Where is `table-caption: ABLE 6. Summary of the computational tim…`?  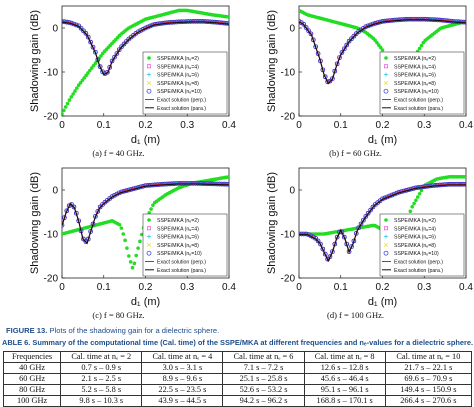
table-caption: ABLE 6. Summary of the computational tim… is located at coordinates (238, 342).